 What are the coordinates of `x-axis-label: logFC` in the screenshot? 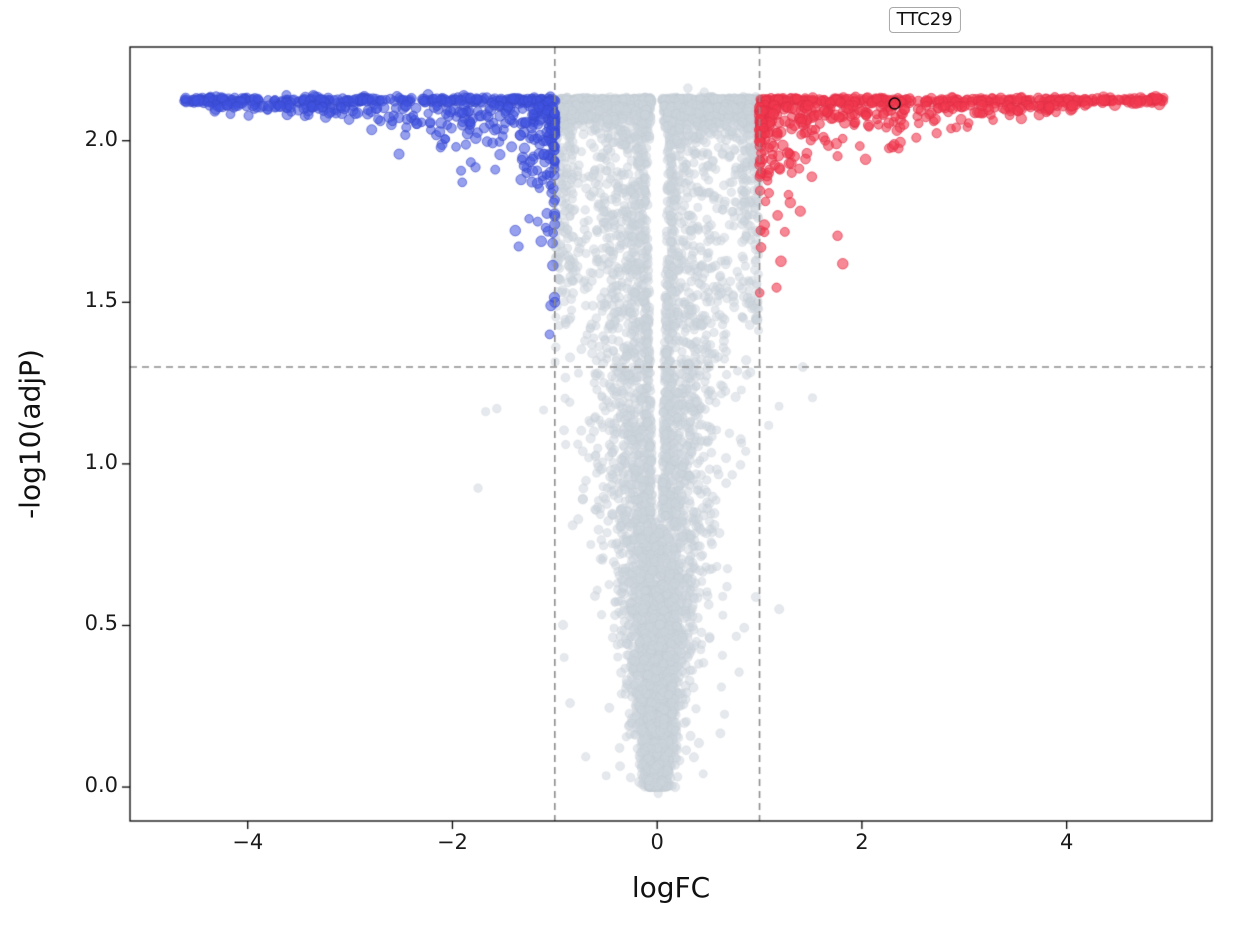 It's located at (671, 887).